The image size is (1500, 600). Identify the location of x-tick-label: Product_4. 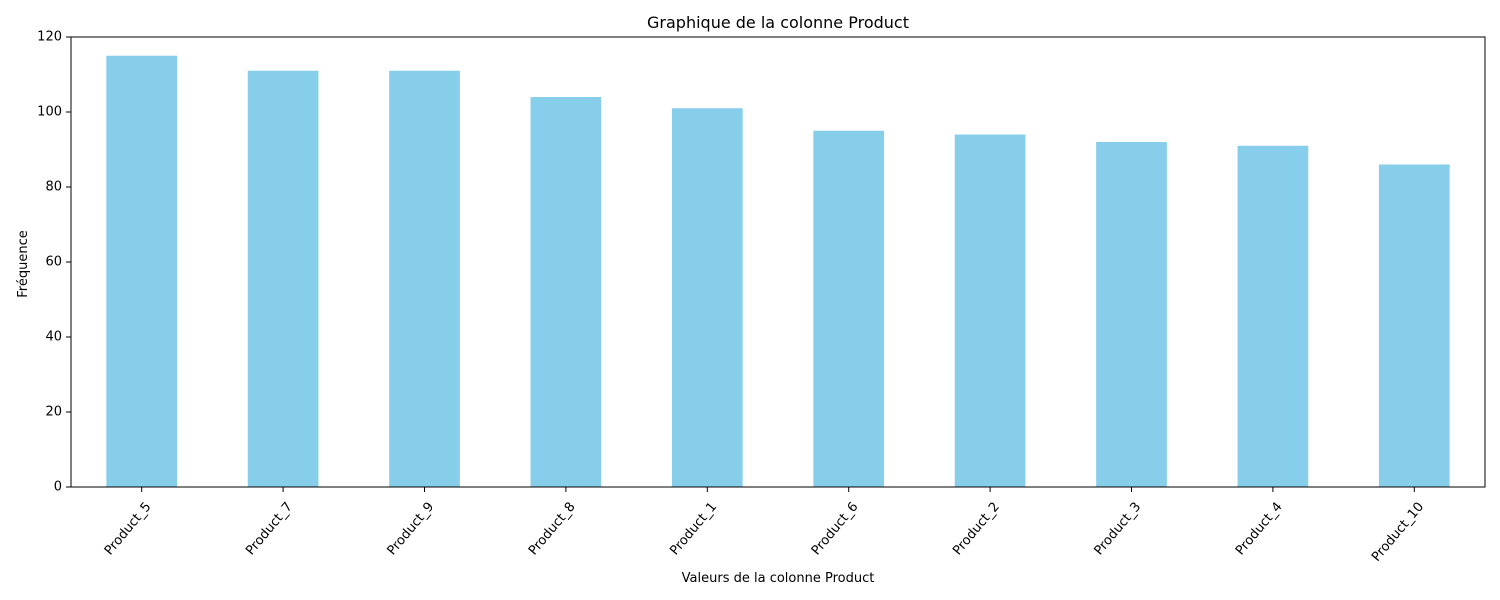
(1259, 529).